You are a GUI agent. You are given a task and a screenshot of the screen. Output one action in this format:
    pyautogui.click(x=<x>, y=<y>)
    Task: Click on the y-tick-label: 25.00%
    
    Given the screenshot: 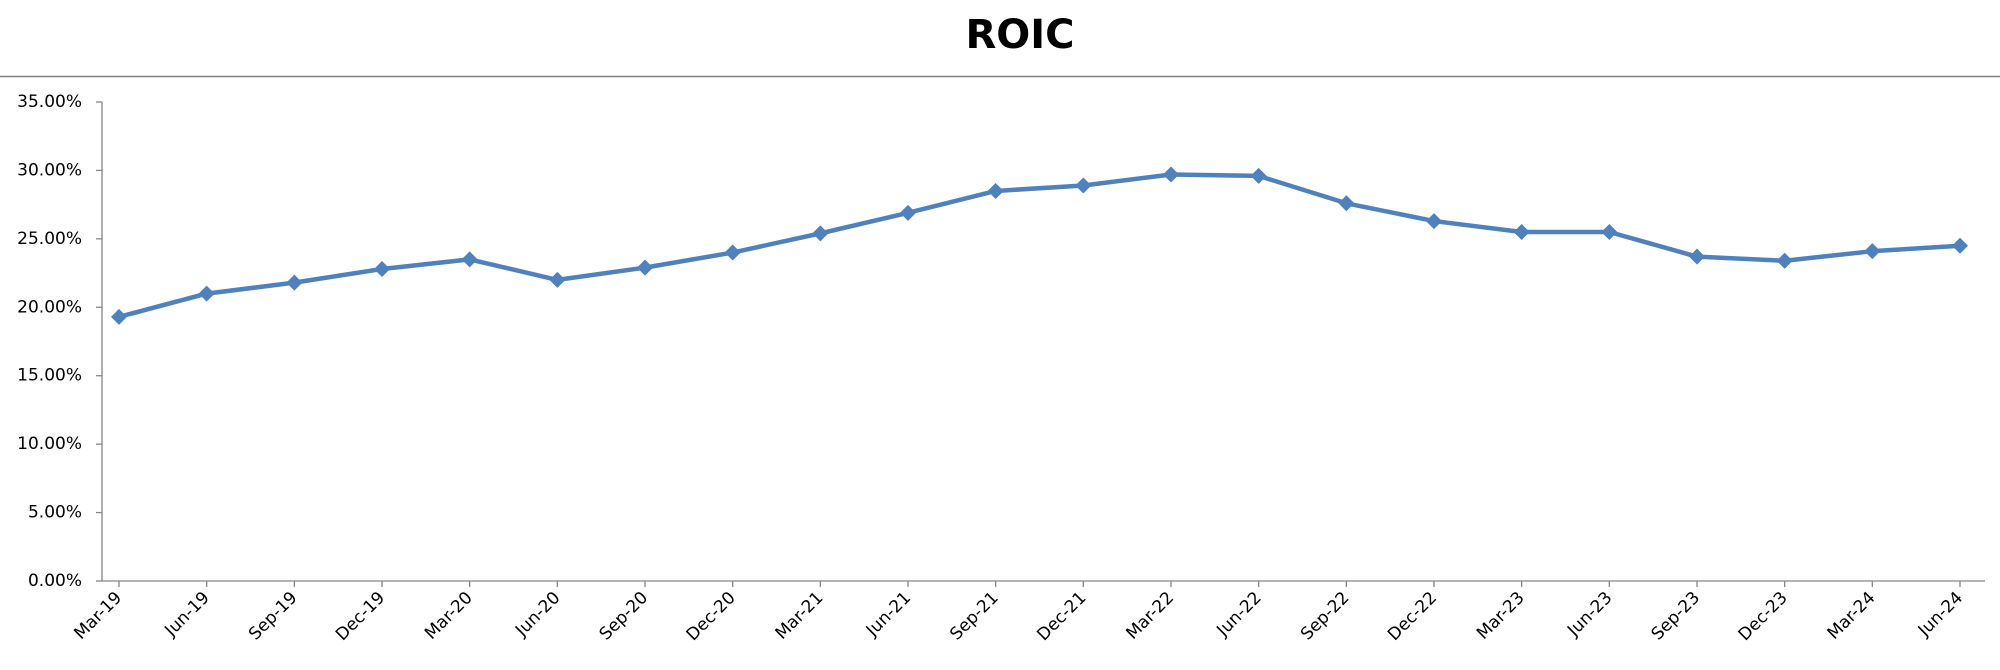 What is the action you would take?
    pyautogui.click(x=49, y=239)
    